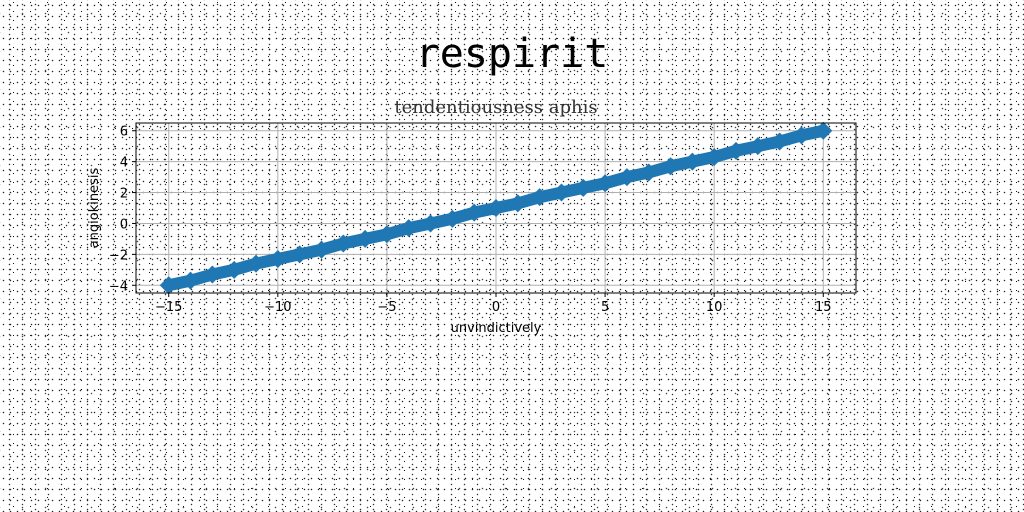  Describe the element at coordinates (124, 224) in the screenshot. I see `y-tick-label: 0` at that location.